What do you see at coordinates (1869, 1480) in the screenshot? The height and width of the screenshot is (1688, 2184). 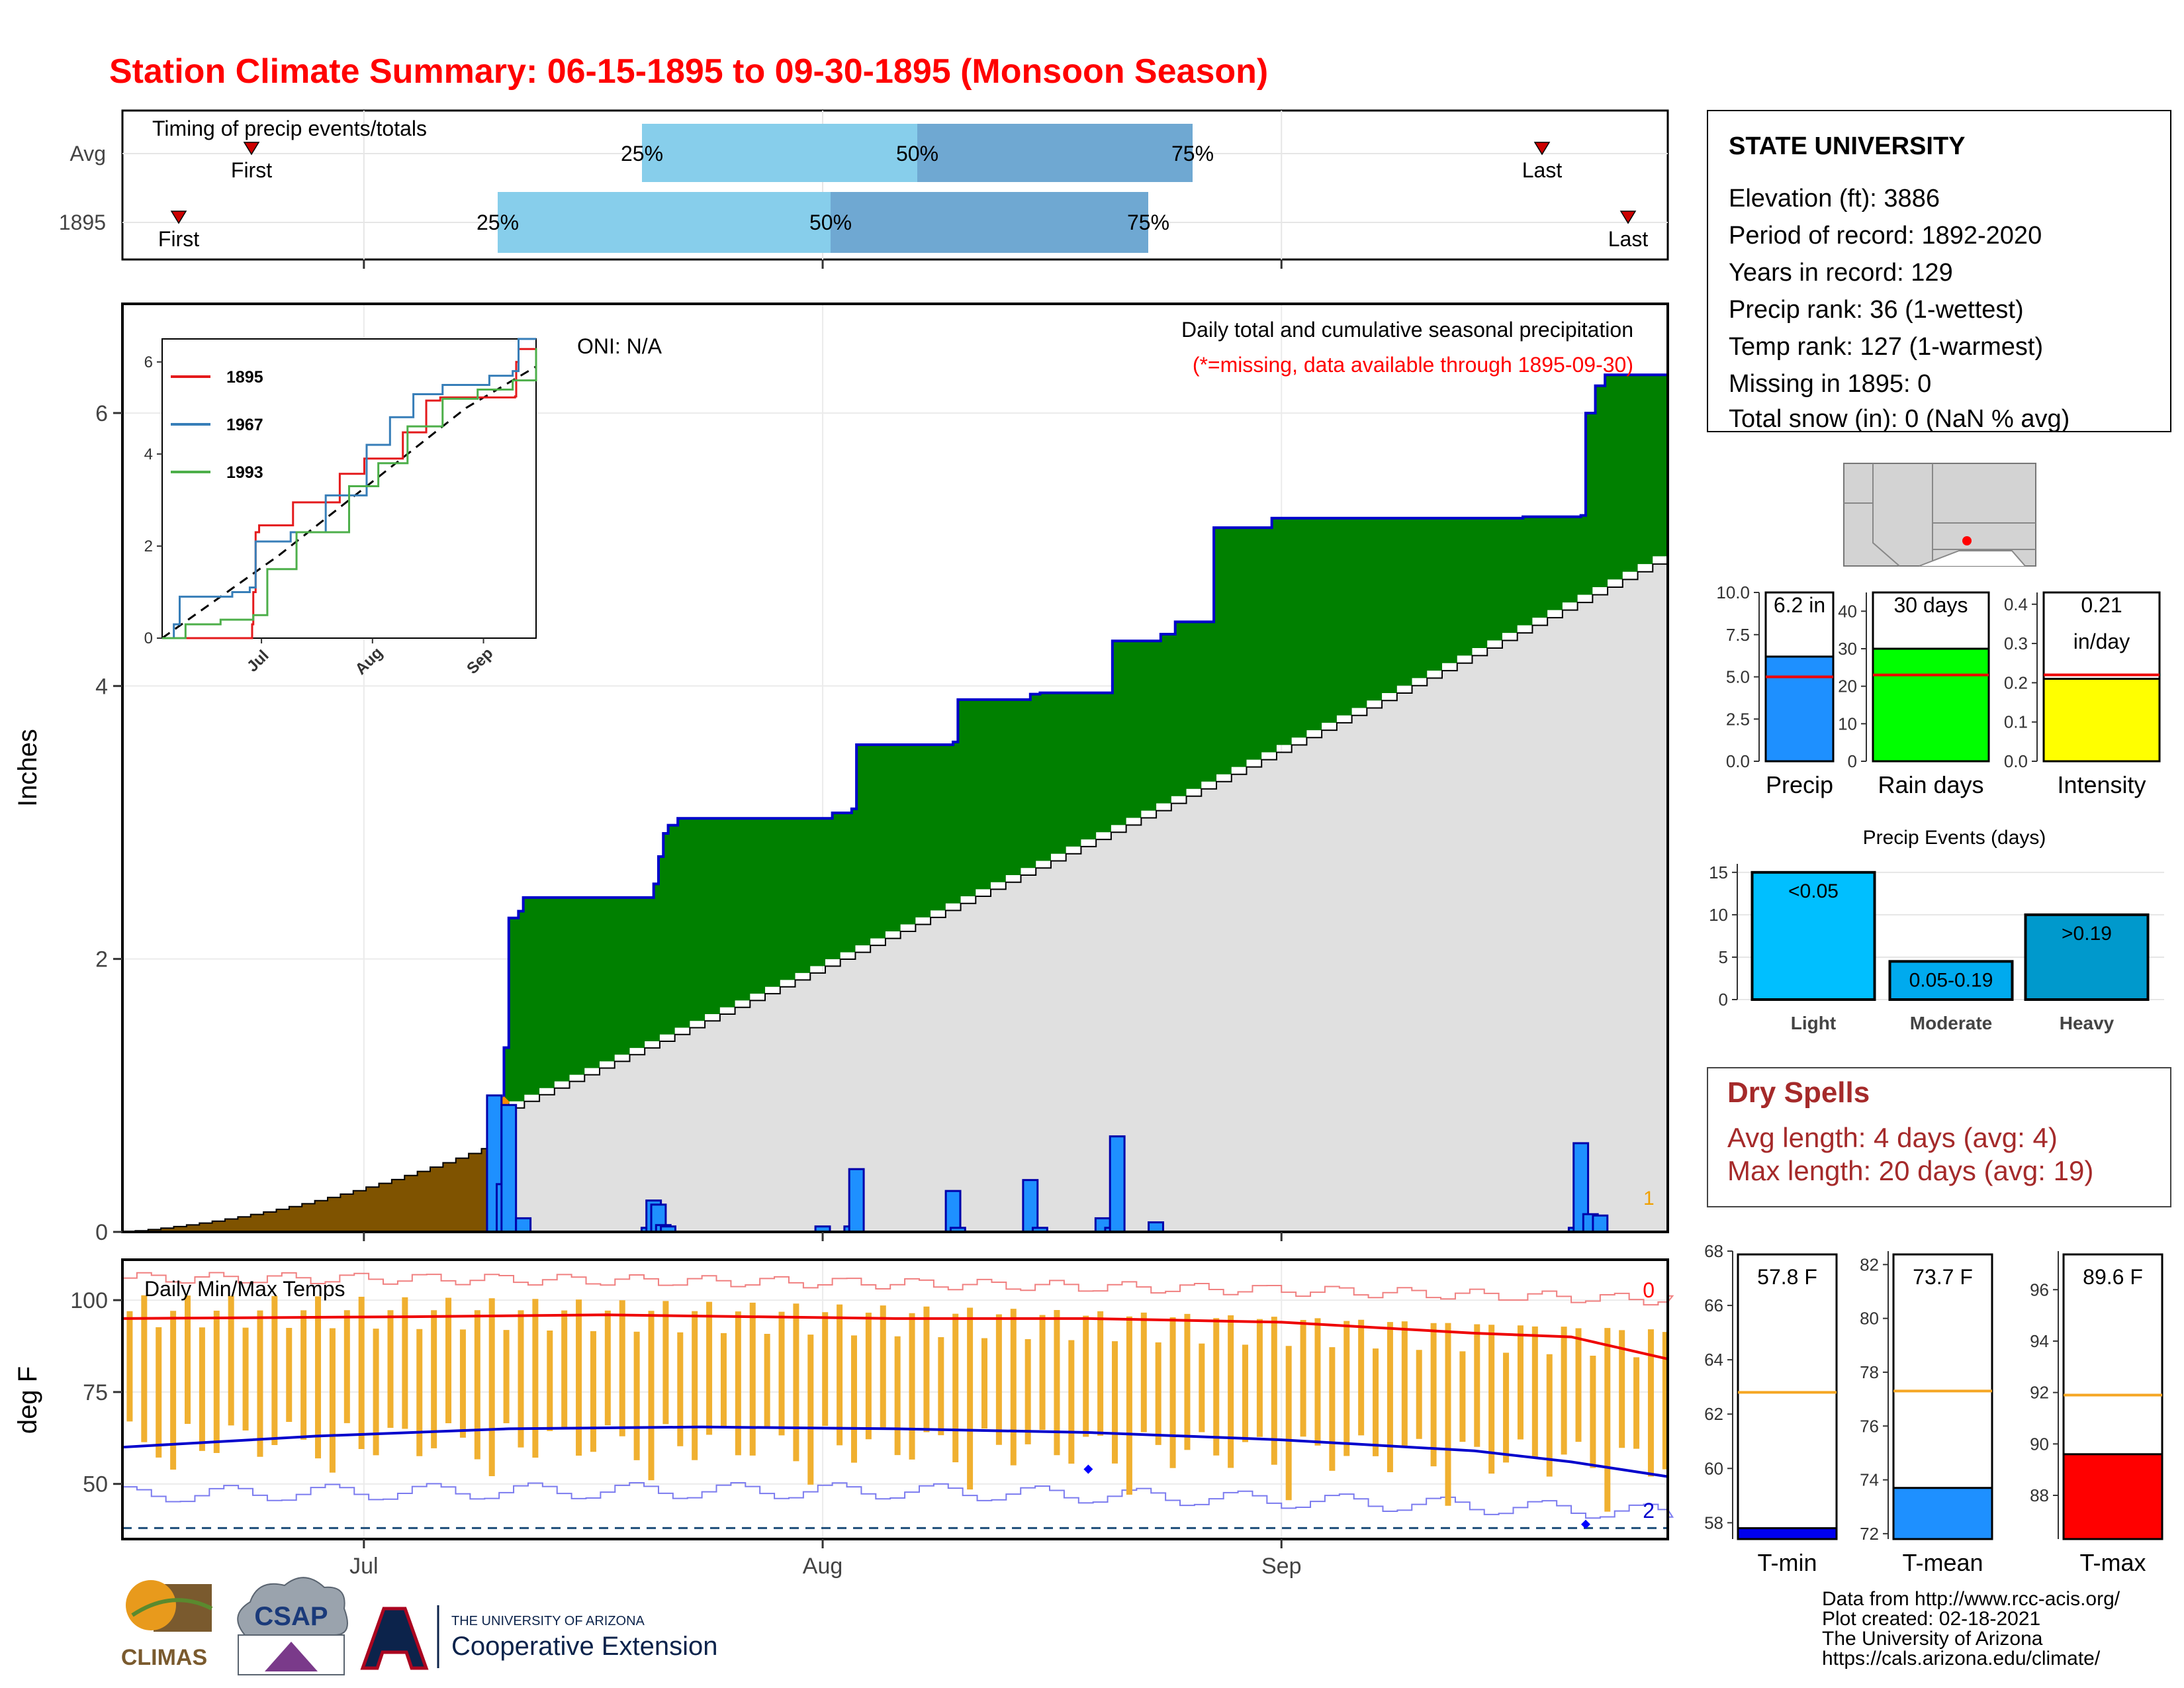 I see `tmini-tmean-tick-label-1: 74` at bounding box center [1869, 1480].